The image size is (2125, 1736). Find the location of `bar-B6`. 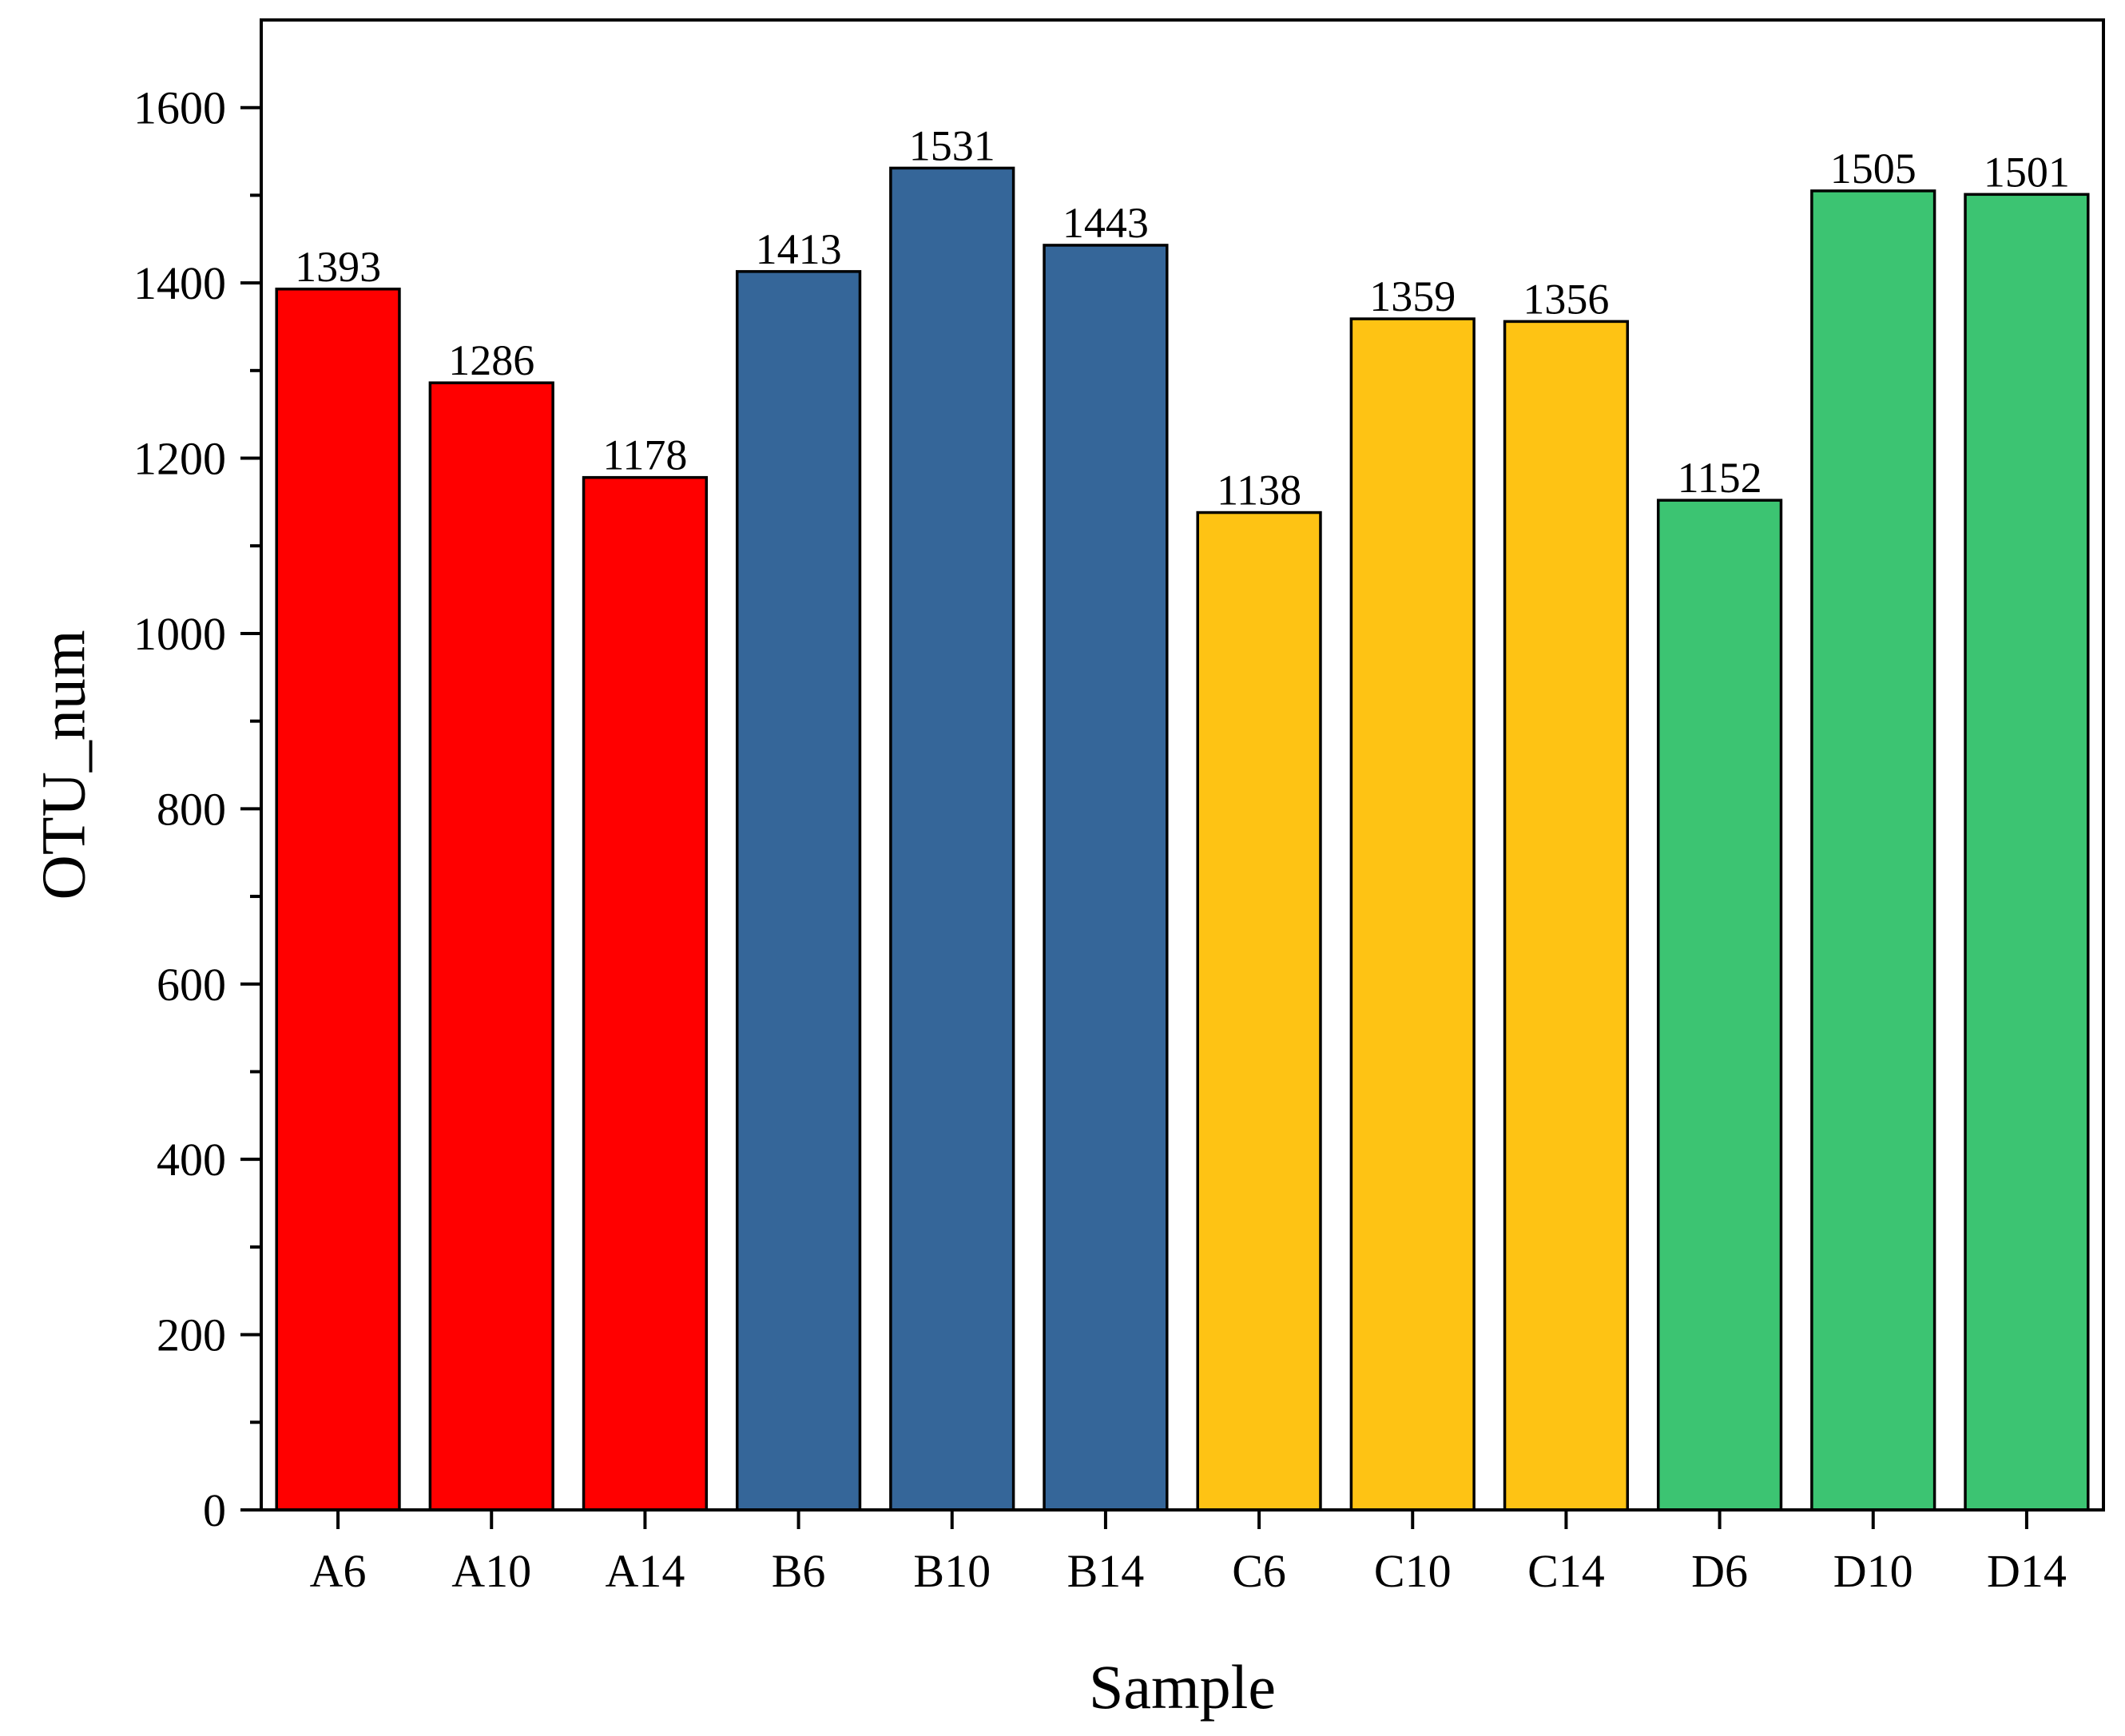

bar-B6 is located at coordinates (798, 891).